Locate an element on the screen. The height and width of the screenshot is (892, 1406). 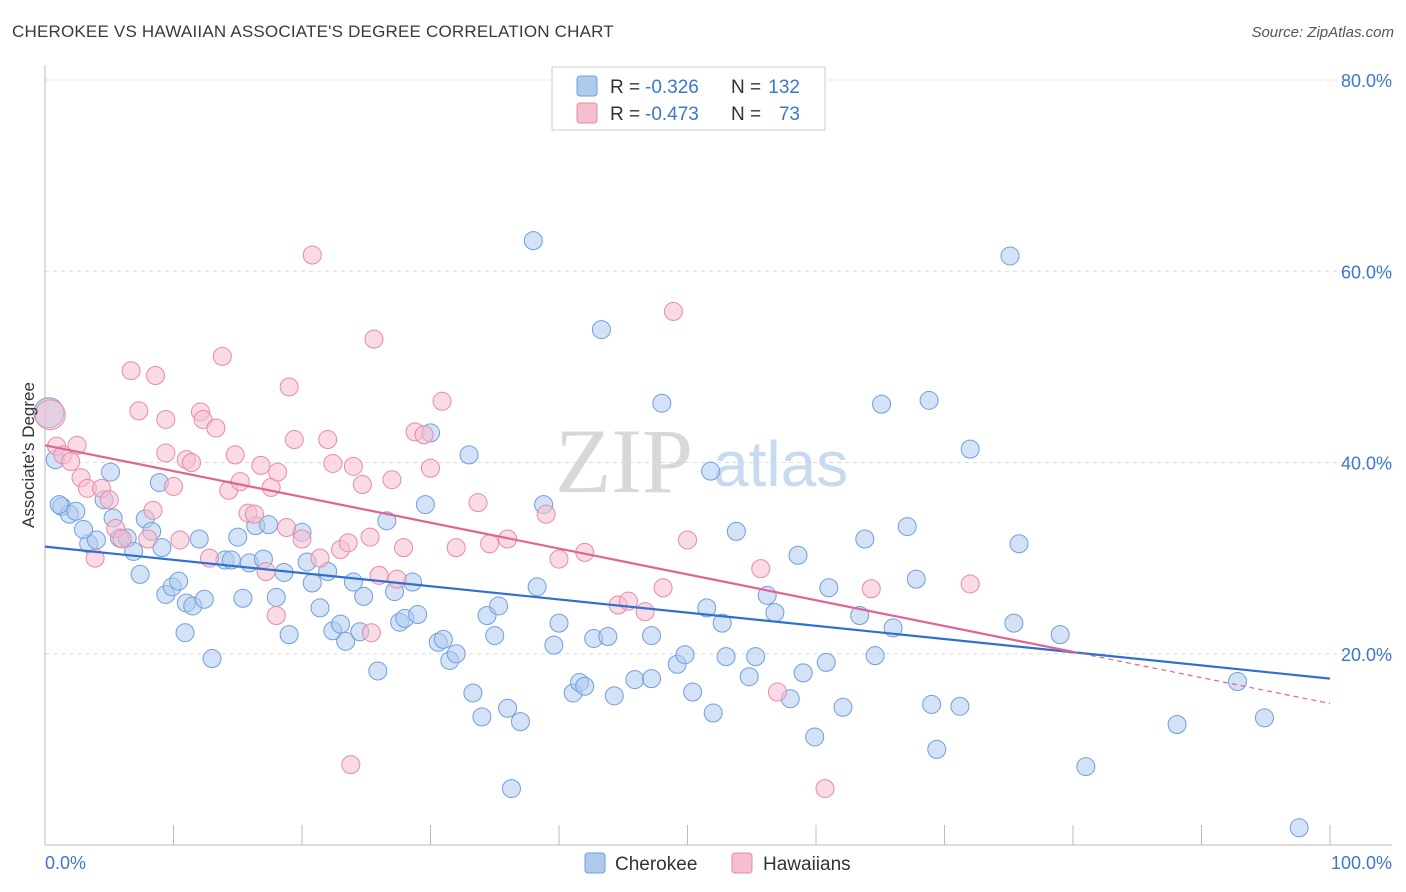
y-axis-title: Associate's Degree is located at coordinates (28, 455).